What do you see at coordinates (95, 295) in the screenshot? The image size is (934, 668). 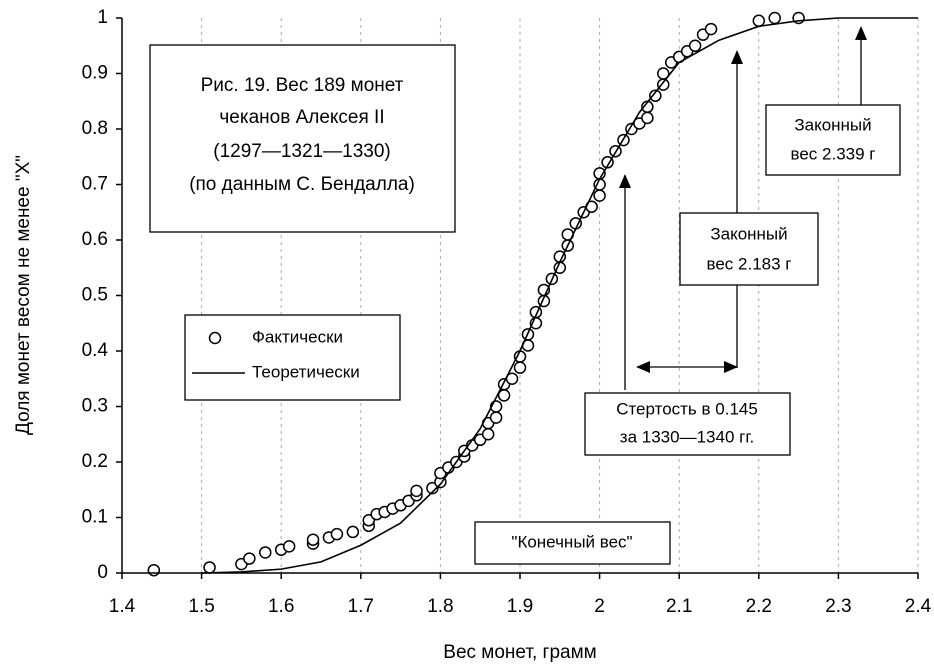 I see `y-tick-label: 0.5` at bounding box center [95, 295].